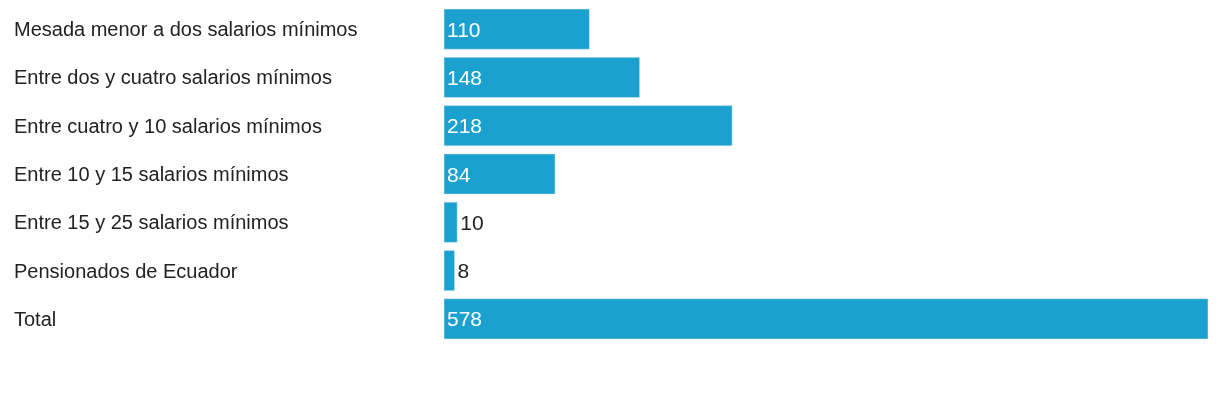  I want to click on data-label: 8, so click(463, 271).